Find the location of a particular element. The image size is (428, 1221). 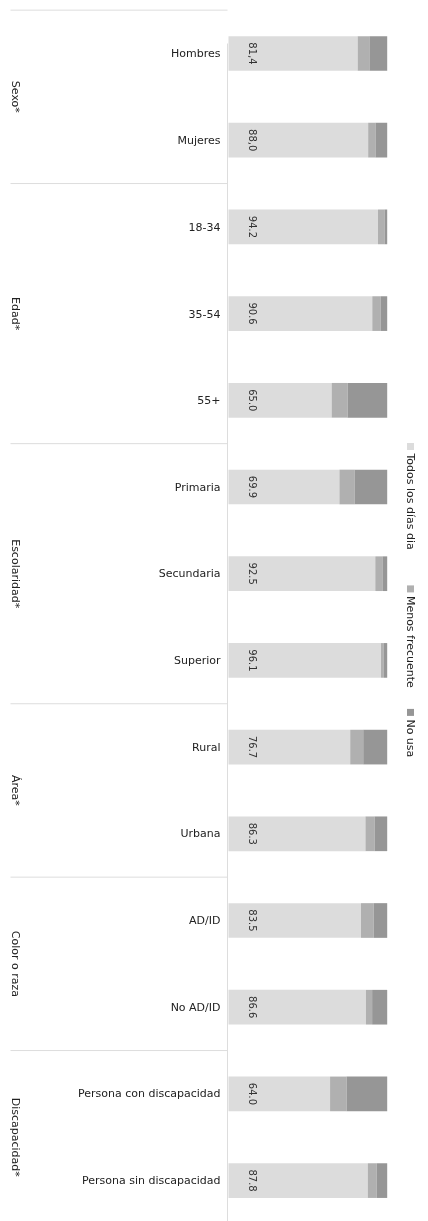

legend-label: No usa is located at coordinates (410, 738).